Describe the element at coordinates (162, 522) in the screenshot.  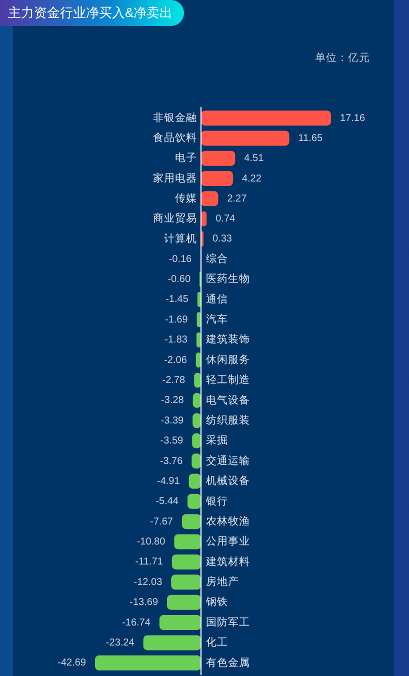
I see `data-label: -7.67` at that location.